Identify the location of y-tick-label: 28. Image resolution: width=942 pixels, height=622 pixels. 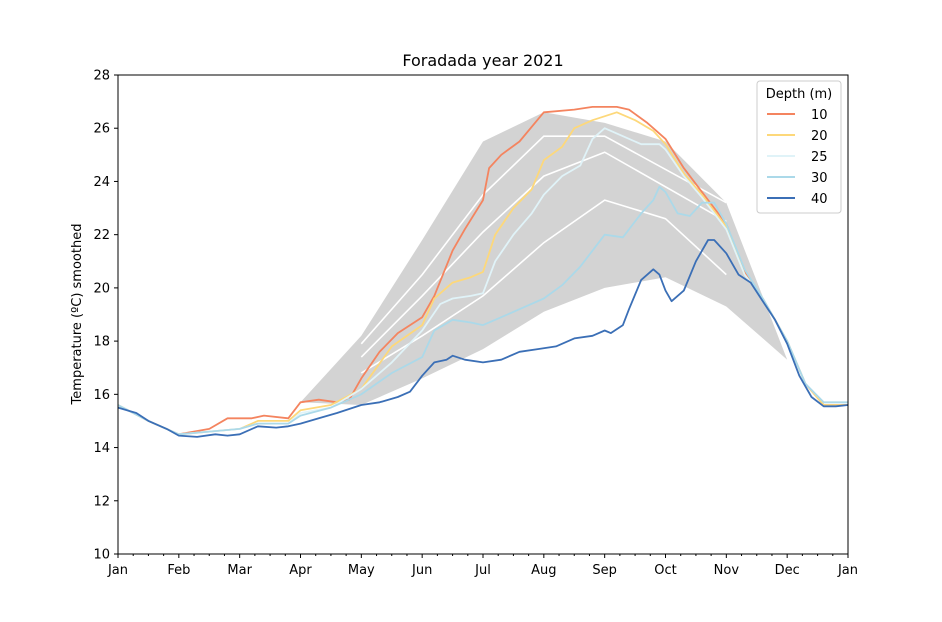
(101, 76).